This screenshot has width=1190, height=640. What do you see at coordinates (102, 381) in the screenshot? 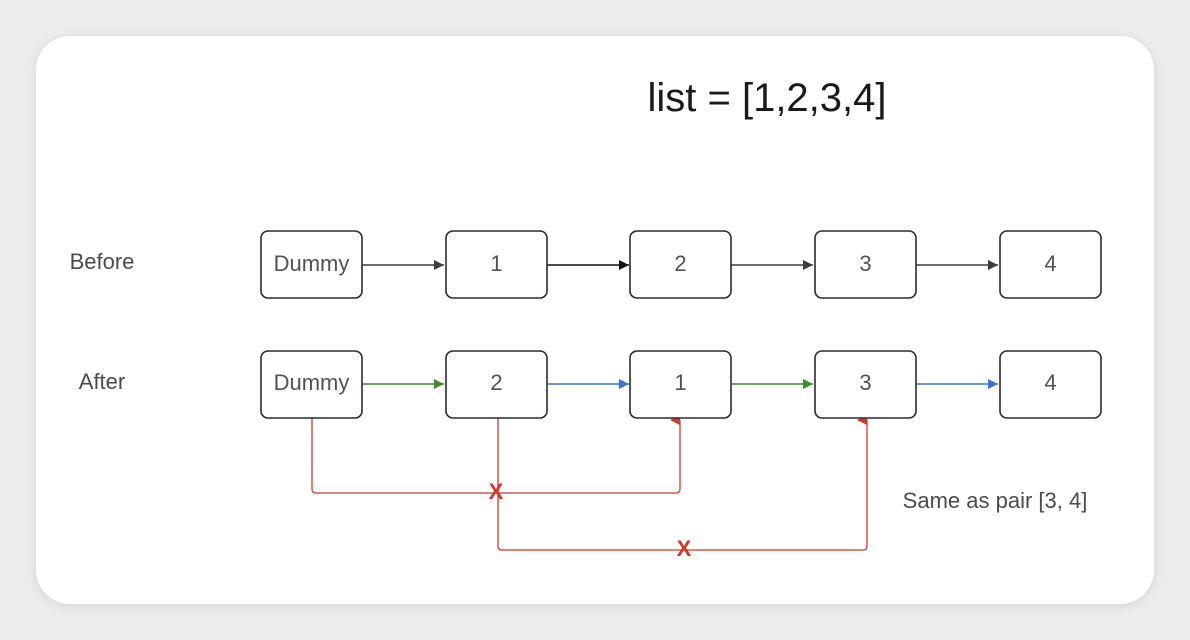
I see `row-label-after: After` at bounding box center [102, 381].